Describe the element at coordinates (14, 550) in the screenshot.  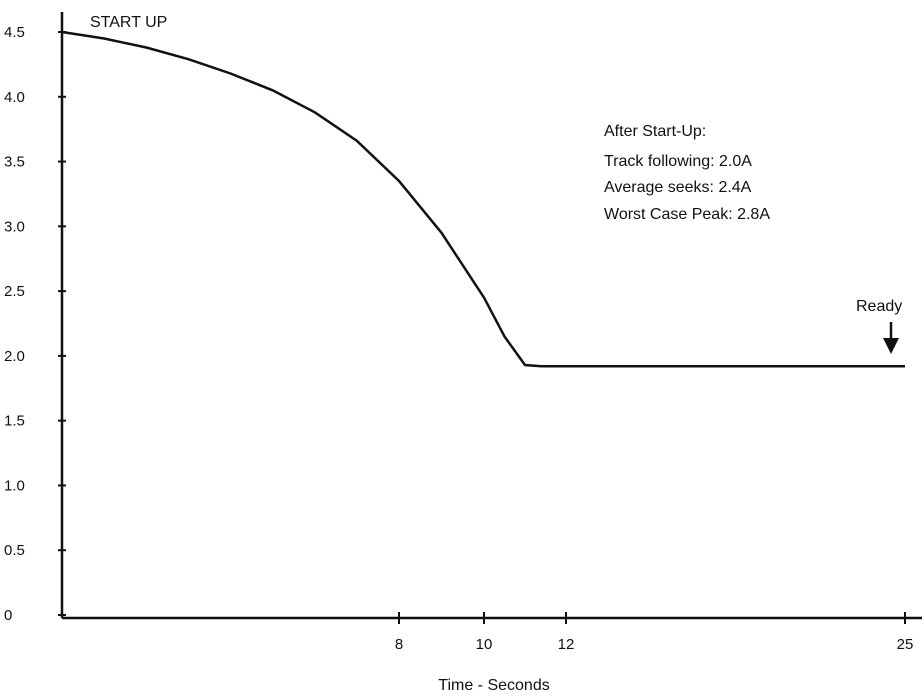
I see `y-tick-label: 0.5` at that location.